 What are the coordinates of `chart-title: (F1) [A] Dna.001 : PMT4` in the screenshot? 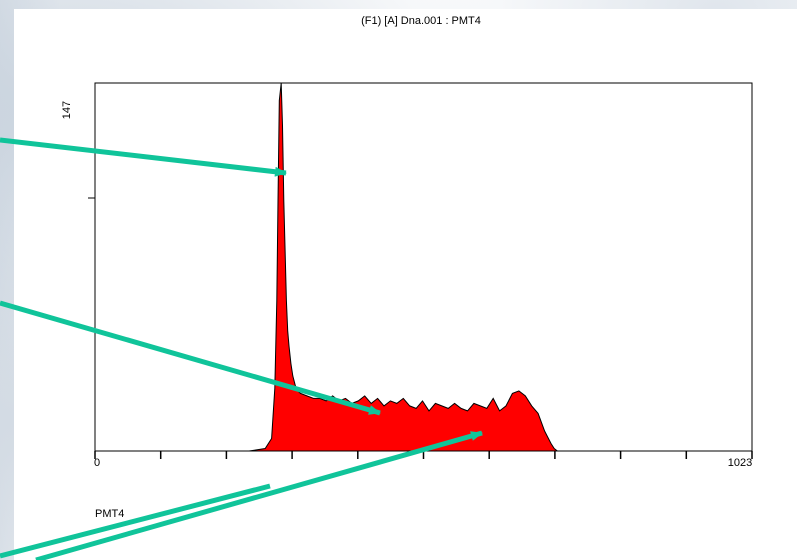 It's located at (421, 21).